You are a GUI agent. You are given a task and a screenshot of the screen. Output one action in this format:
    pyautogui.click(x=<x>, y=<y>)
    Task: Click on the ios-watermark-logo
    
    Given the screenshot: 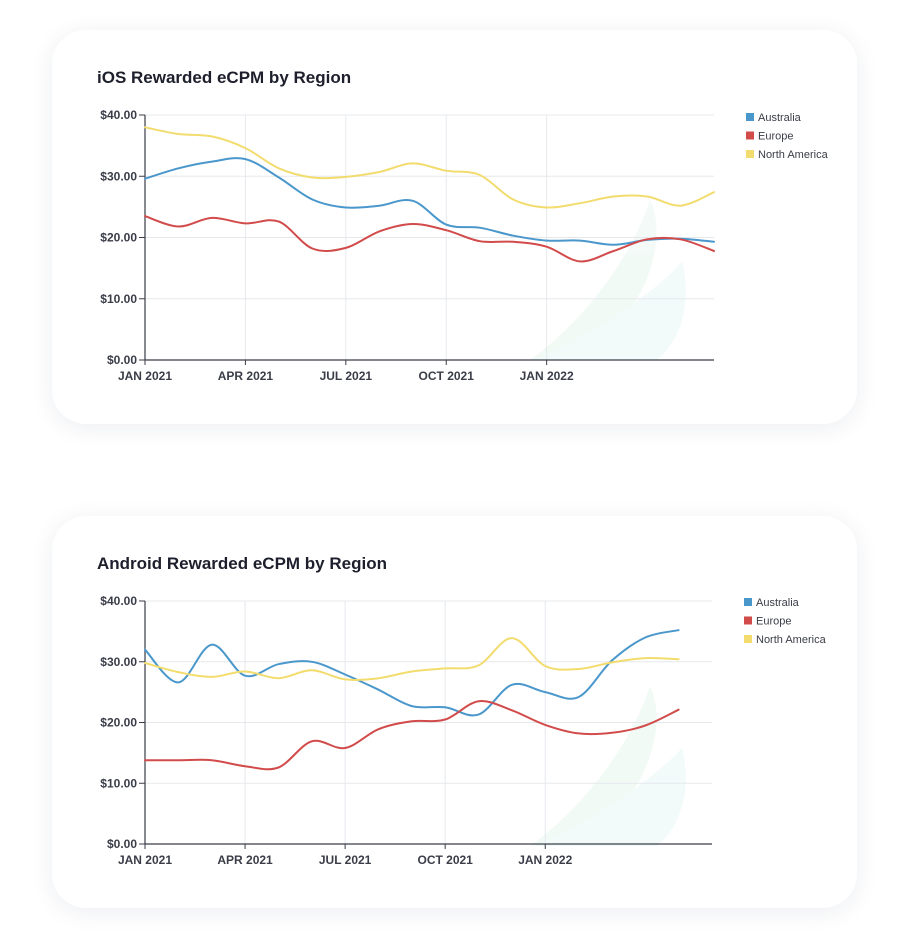 What is the action you would take?
    pyautogui.click(x=608, y=280)
    